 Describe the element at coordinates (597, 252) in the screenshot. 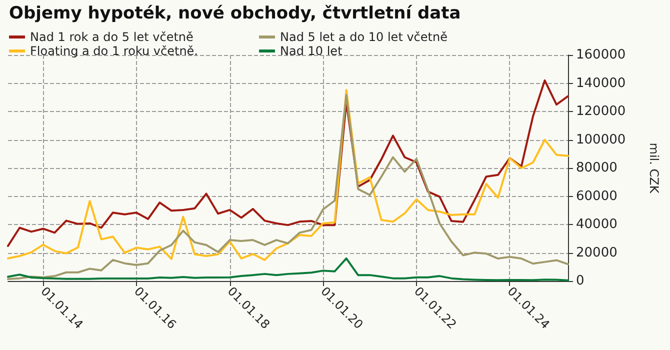

I see `y-tick-label: 20000` at that location.